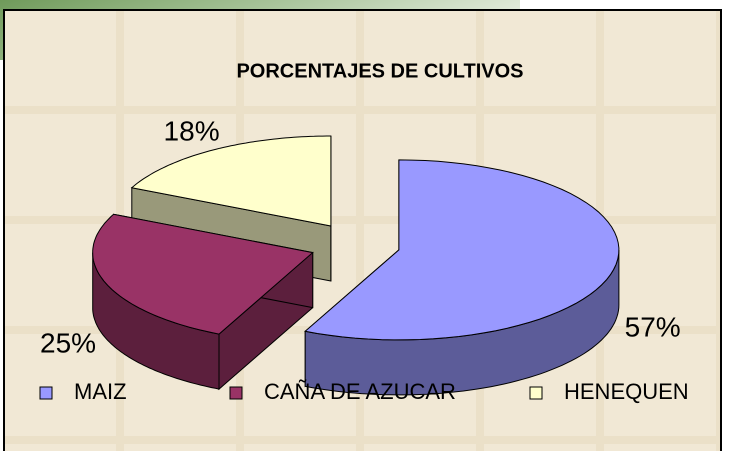  What do you see at coordinates (379, 71) in the screenshot?
I see `chart-title: PORCENTAJES DE CULTIVOS` at bounding box center [379, 71].